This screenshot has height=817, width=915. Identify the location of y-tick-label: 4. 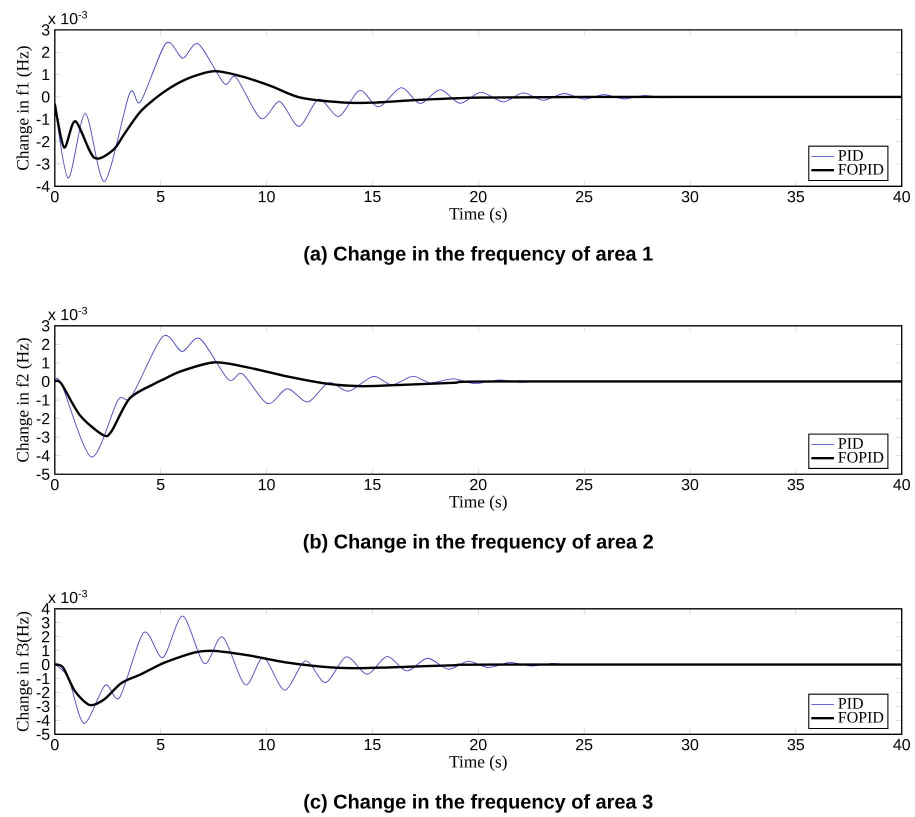
(46, 608).